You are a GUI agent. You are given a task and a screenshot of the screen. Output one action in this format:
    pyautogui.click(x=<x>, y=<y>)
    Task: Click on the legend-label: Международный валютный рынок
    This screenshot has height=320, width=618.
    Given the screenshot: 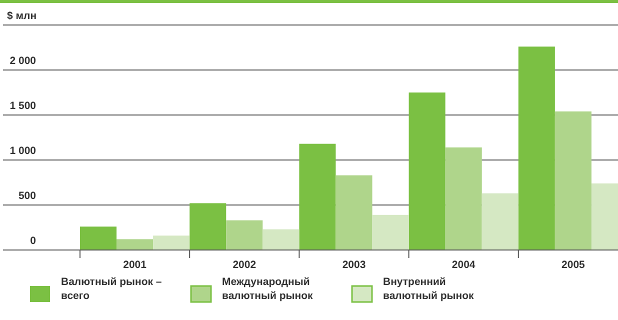 What is the action you would take?
    pyautogui.click(x=268, y=289)
    